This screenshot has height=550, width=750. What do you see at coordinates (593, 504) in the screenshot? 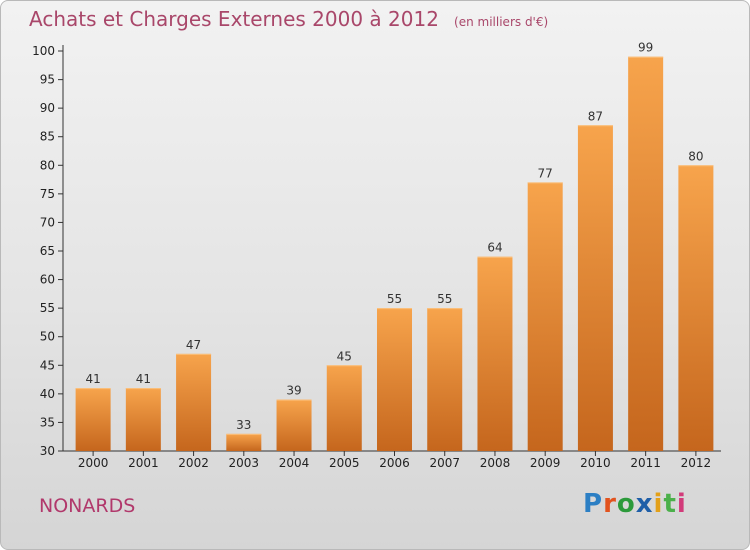
I see `logo-letter: P` at bounding box center [593, 504].